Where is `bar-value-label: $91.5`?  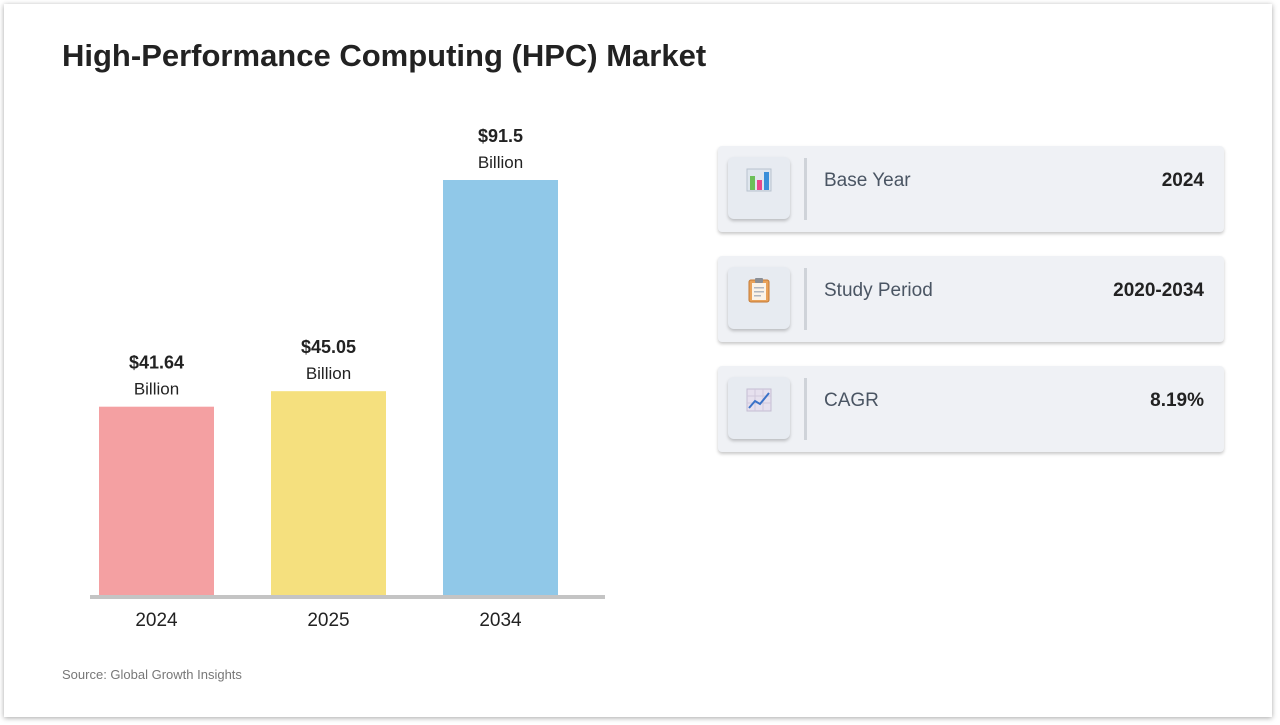 bar-value-label: $91.5 is located at coordinates (500, 136).